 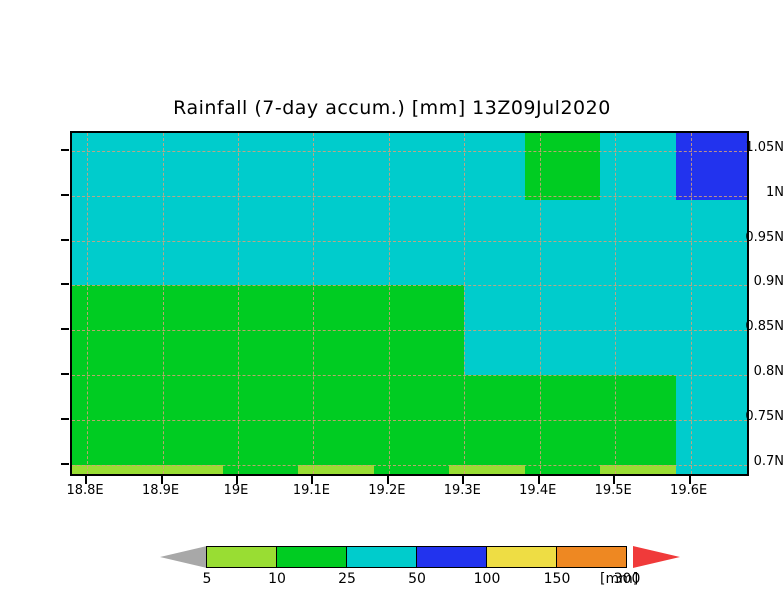 I want to click on colorbar-tick-label: 150, so click(x=557, y=579).